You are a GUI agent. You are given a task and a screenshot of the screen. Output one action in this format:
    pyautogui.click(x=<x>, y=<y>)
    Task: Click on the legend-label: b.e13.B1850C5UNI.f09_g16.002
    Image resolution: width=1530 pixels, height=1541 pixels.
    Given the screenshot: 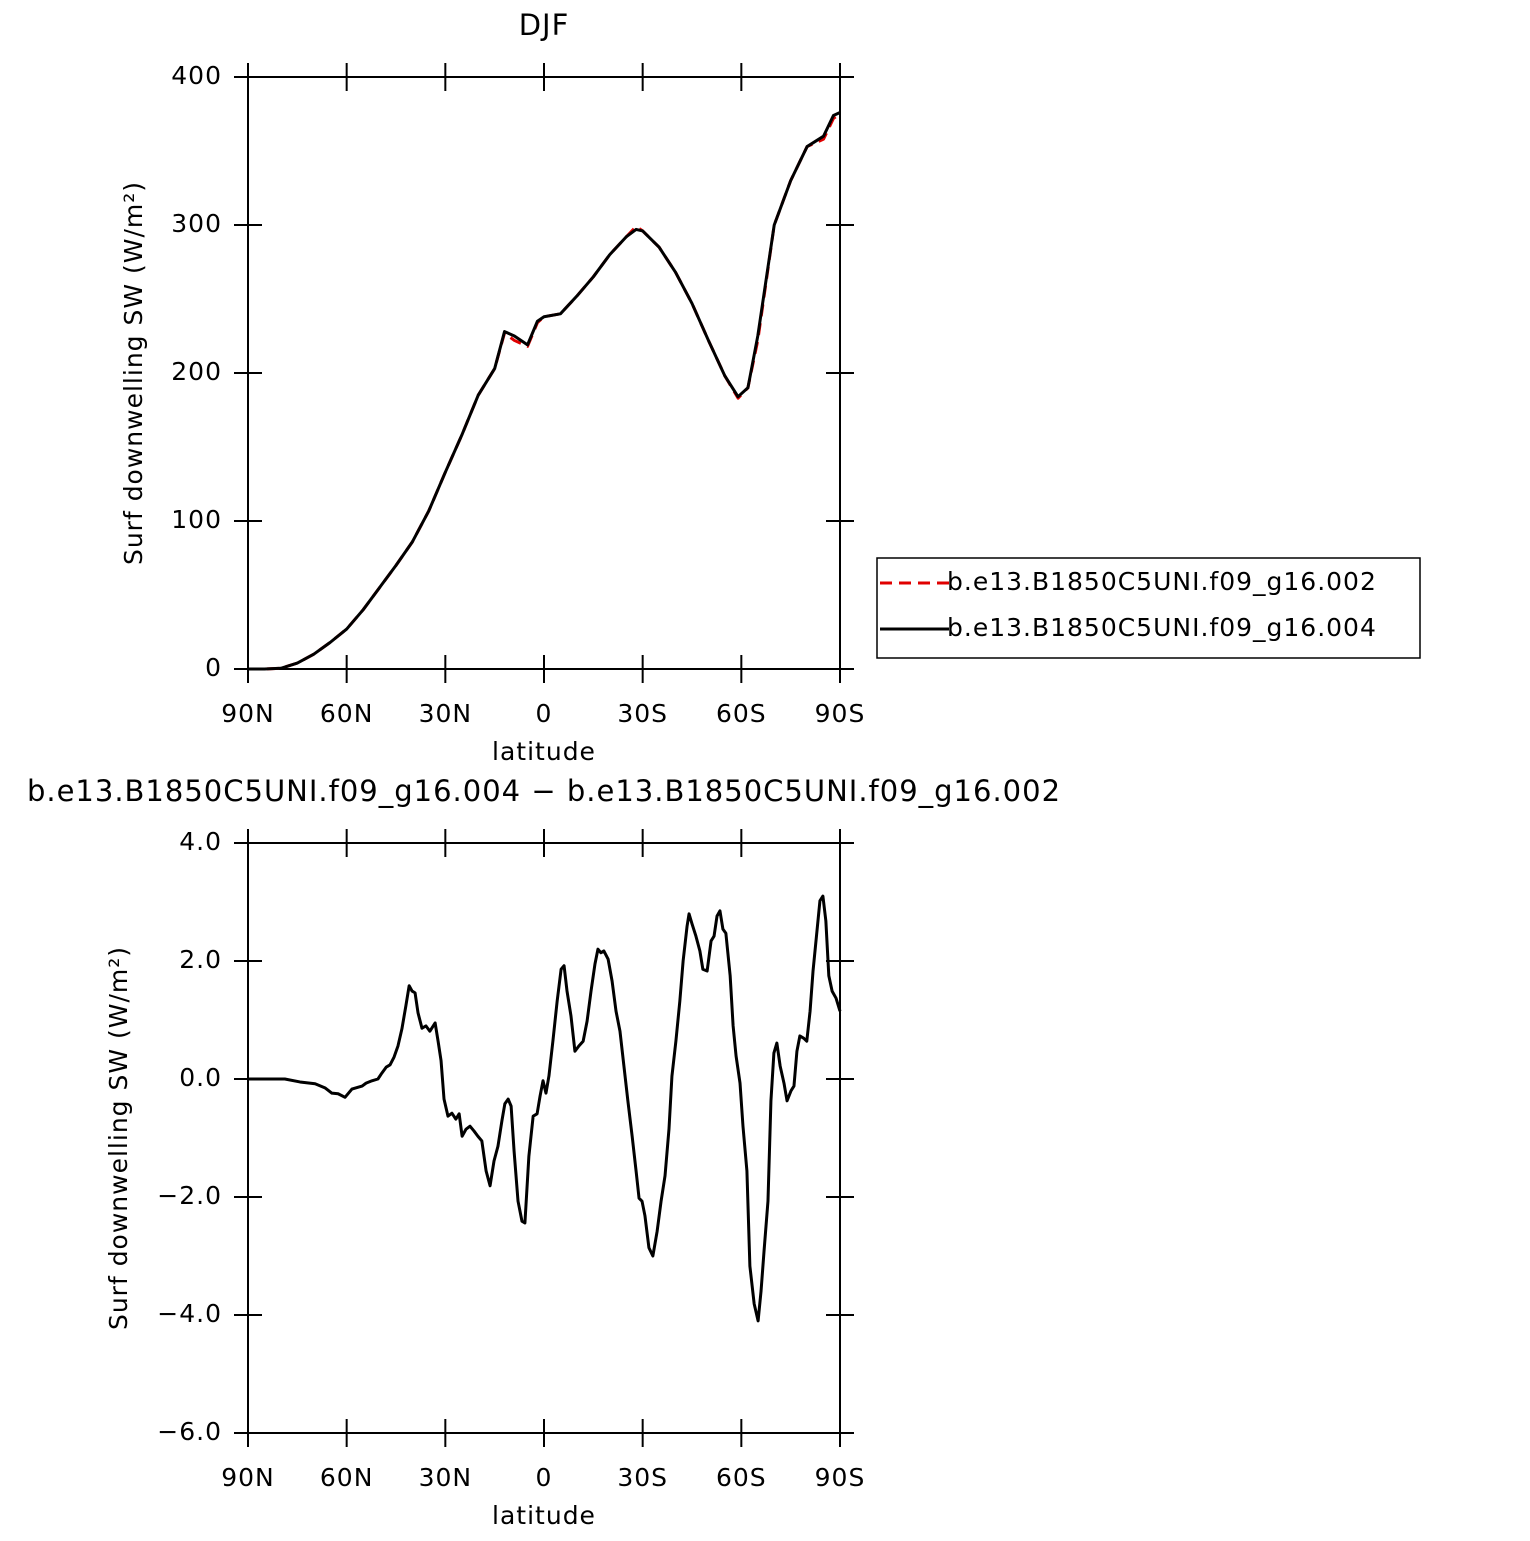 What is the action you would take?
    pyautogui.click(x=1162, y=581)
    